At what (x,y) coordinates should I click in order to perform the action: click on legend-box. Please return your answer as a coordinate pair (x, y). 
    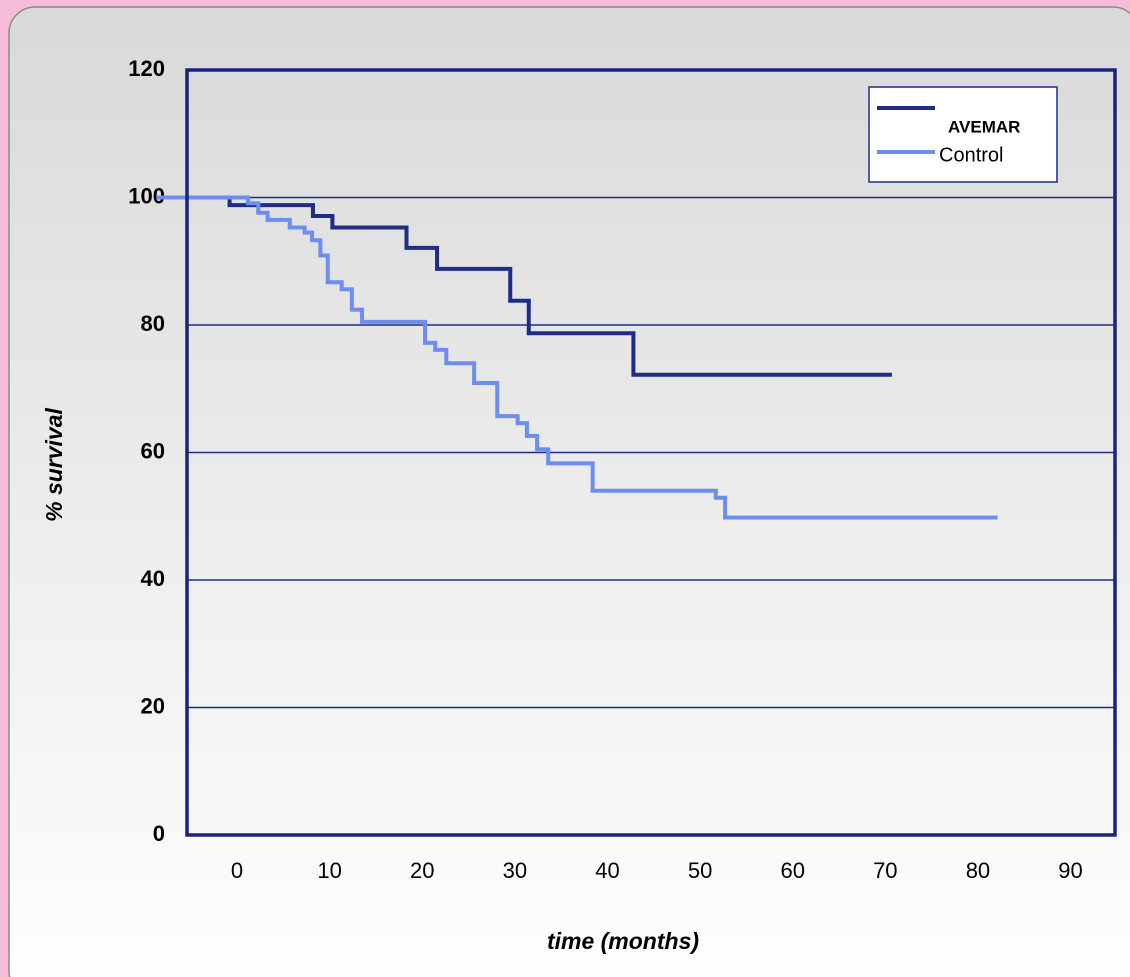
    Looking at the image, I should click on (963, 134).